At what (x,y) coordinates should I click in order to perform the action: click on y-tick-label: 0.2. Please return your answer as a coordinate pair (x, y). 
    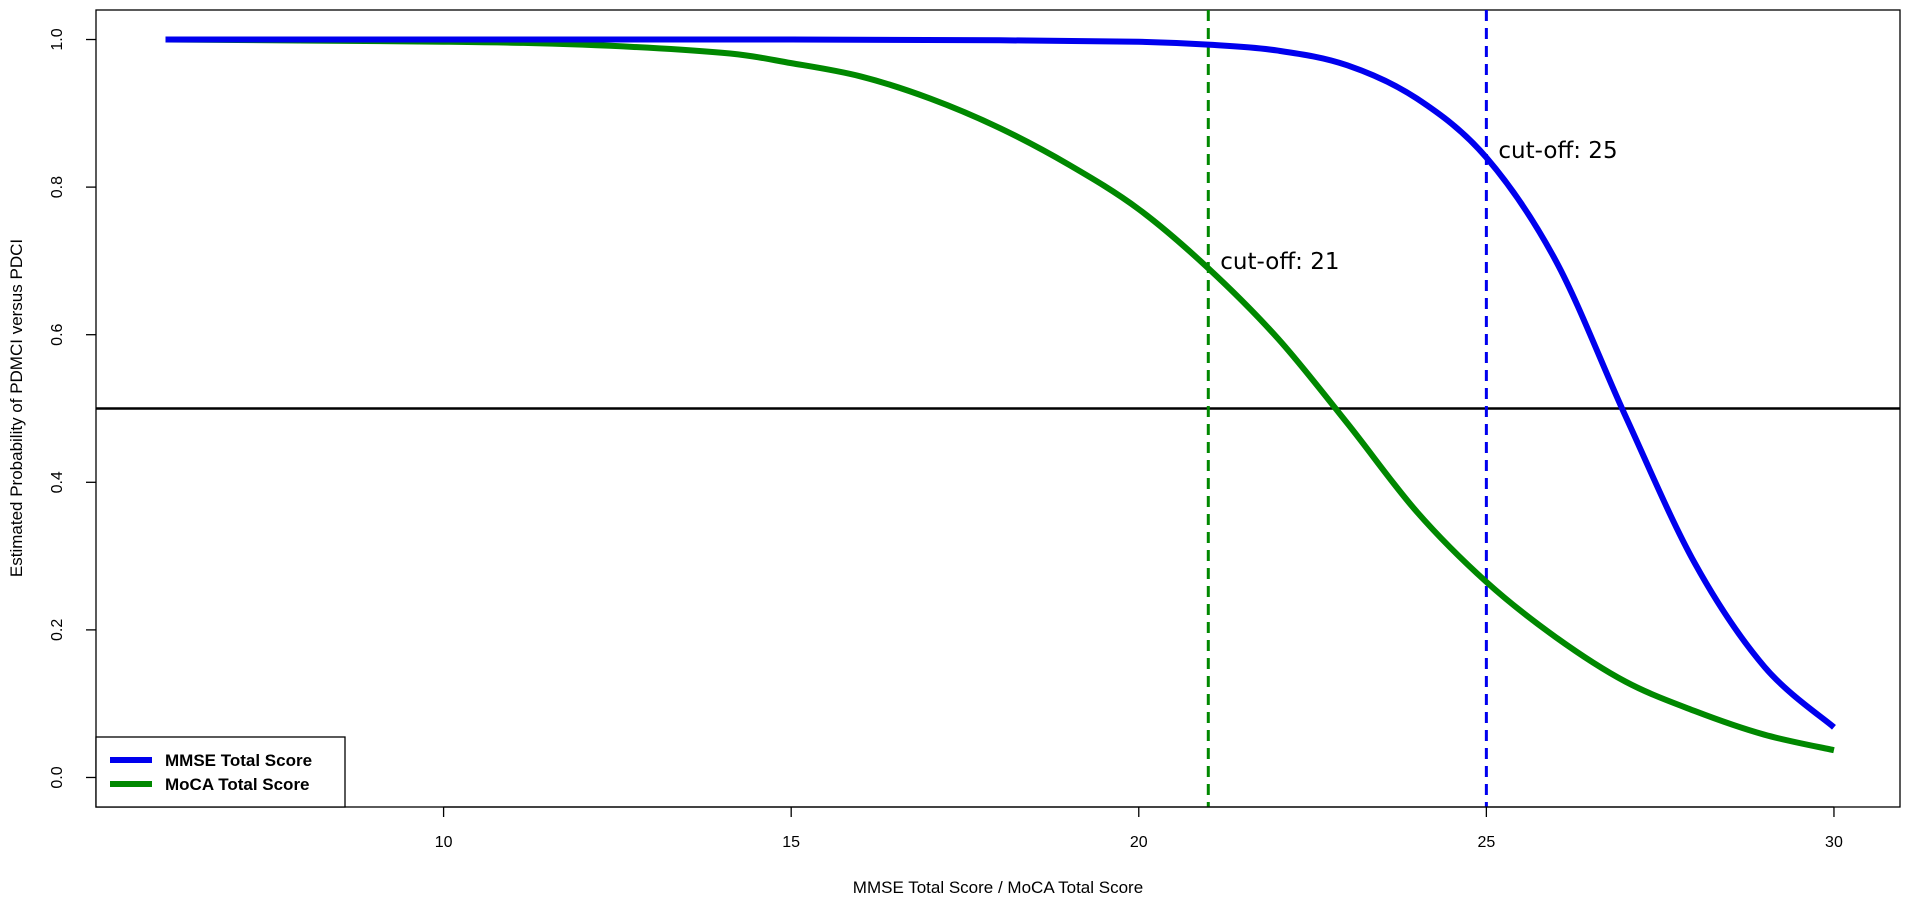
    Looking at the image, I should click on (57, 630).